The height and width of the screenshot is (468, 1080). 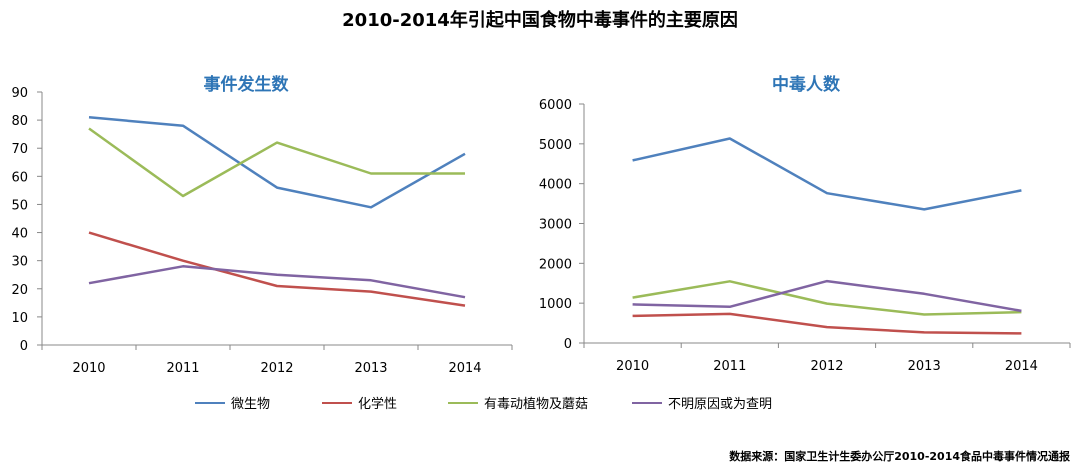 I want to click on chart-title: 中毒人数, so click(x=806, y=84).